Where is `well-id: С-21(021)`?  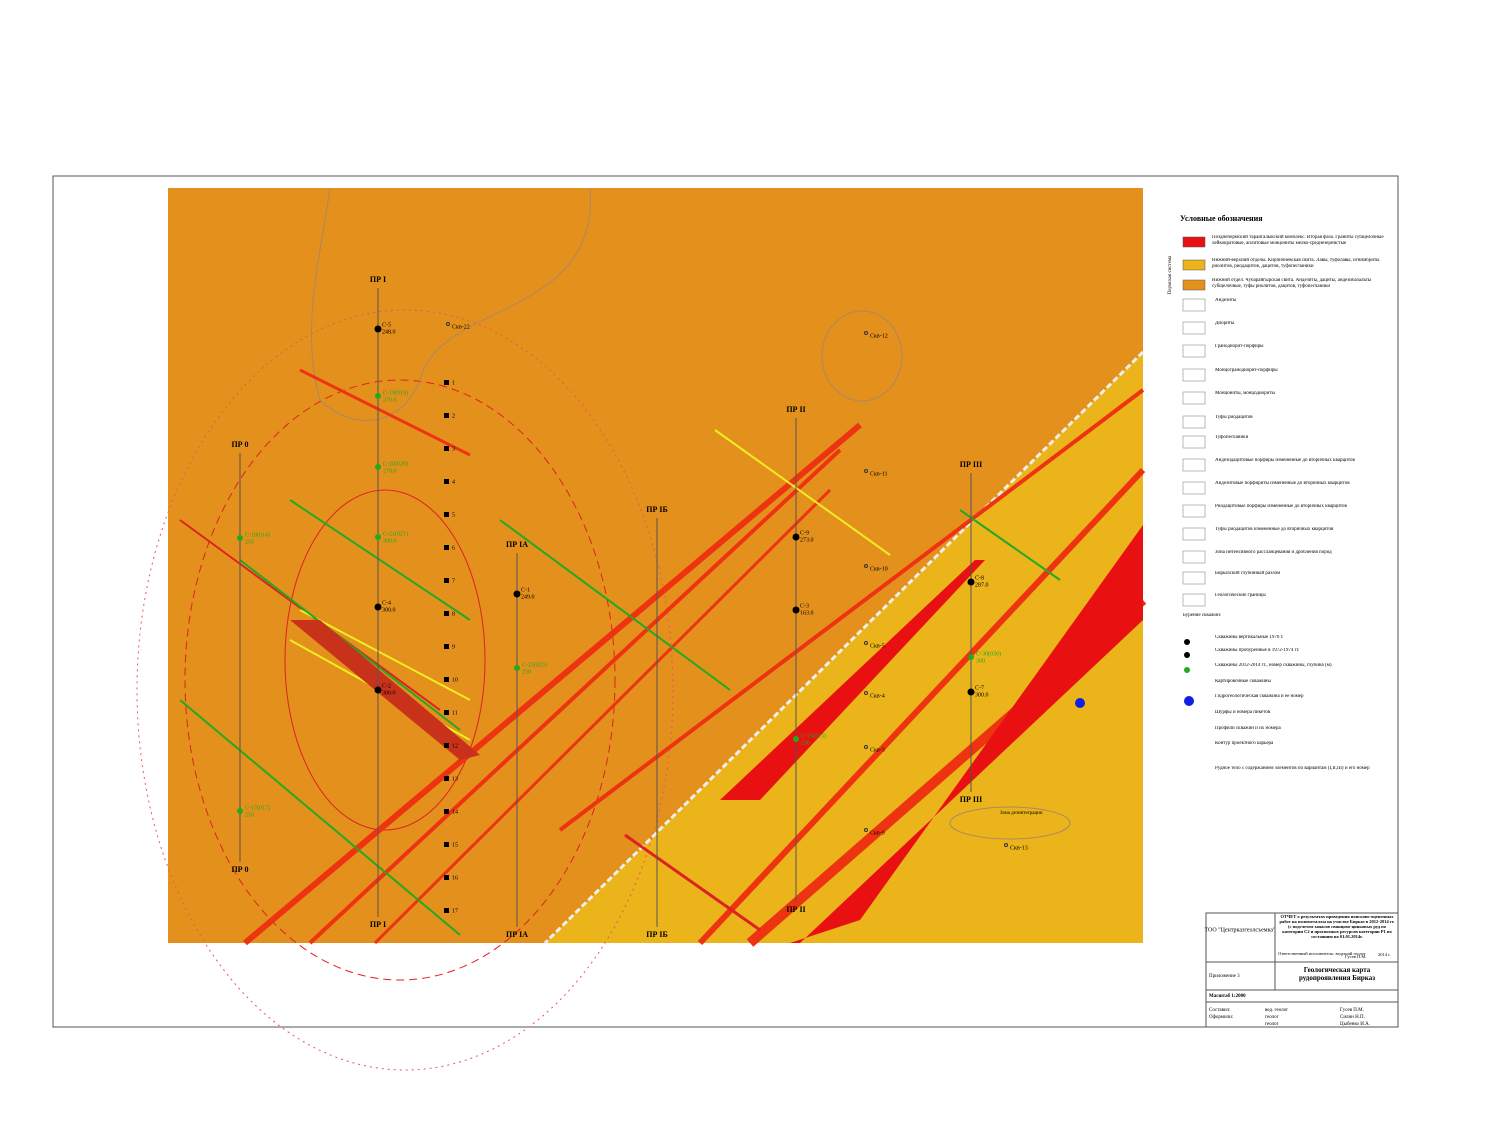 well-id: С-21(021) is located at coordinates (395, 533).